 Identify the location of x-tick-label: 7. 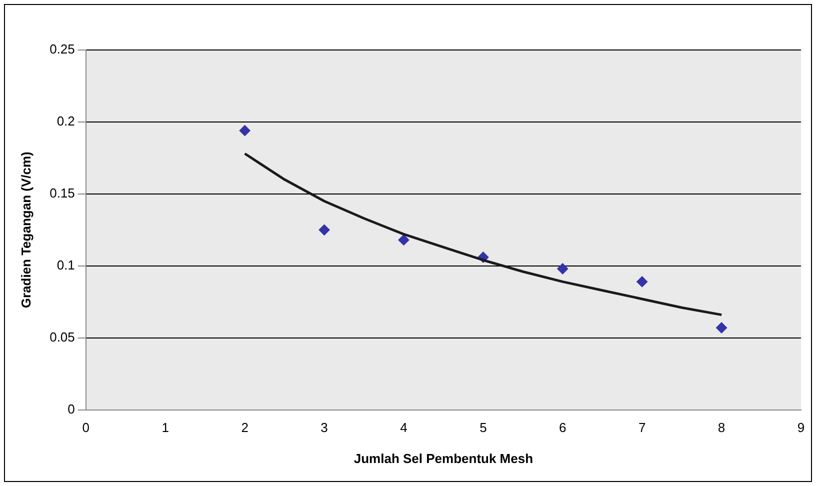
(642, 428).